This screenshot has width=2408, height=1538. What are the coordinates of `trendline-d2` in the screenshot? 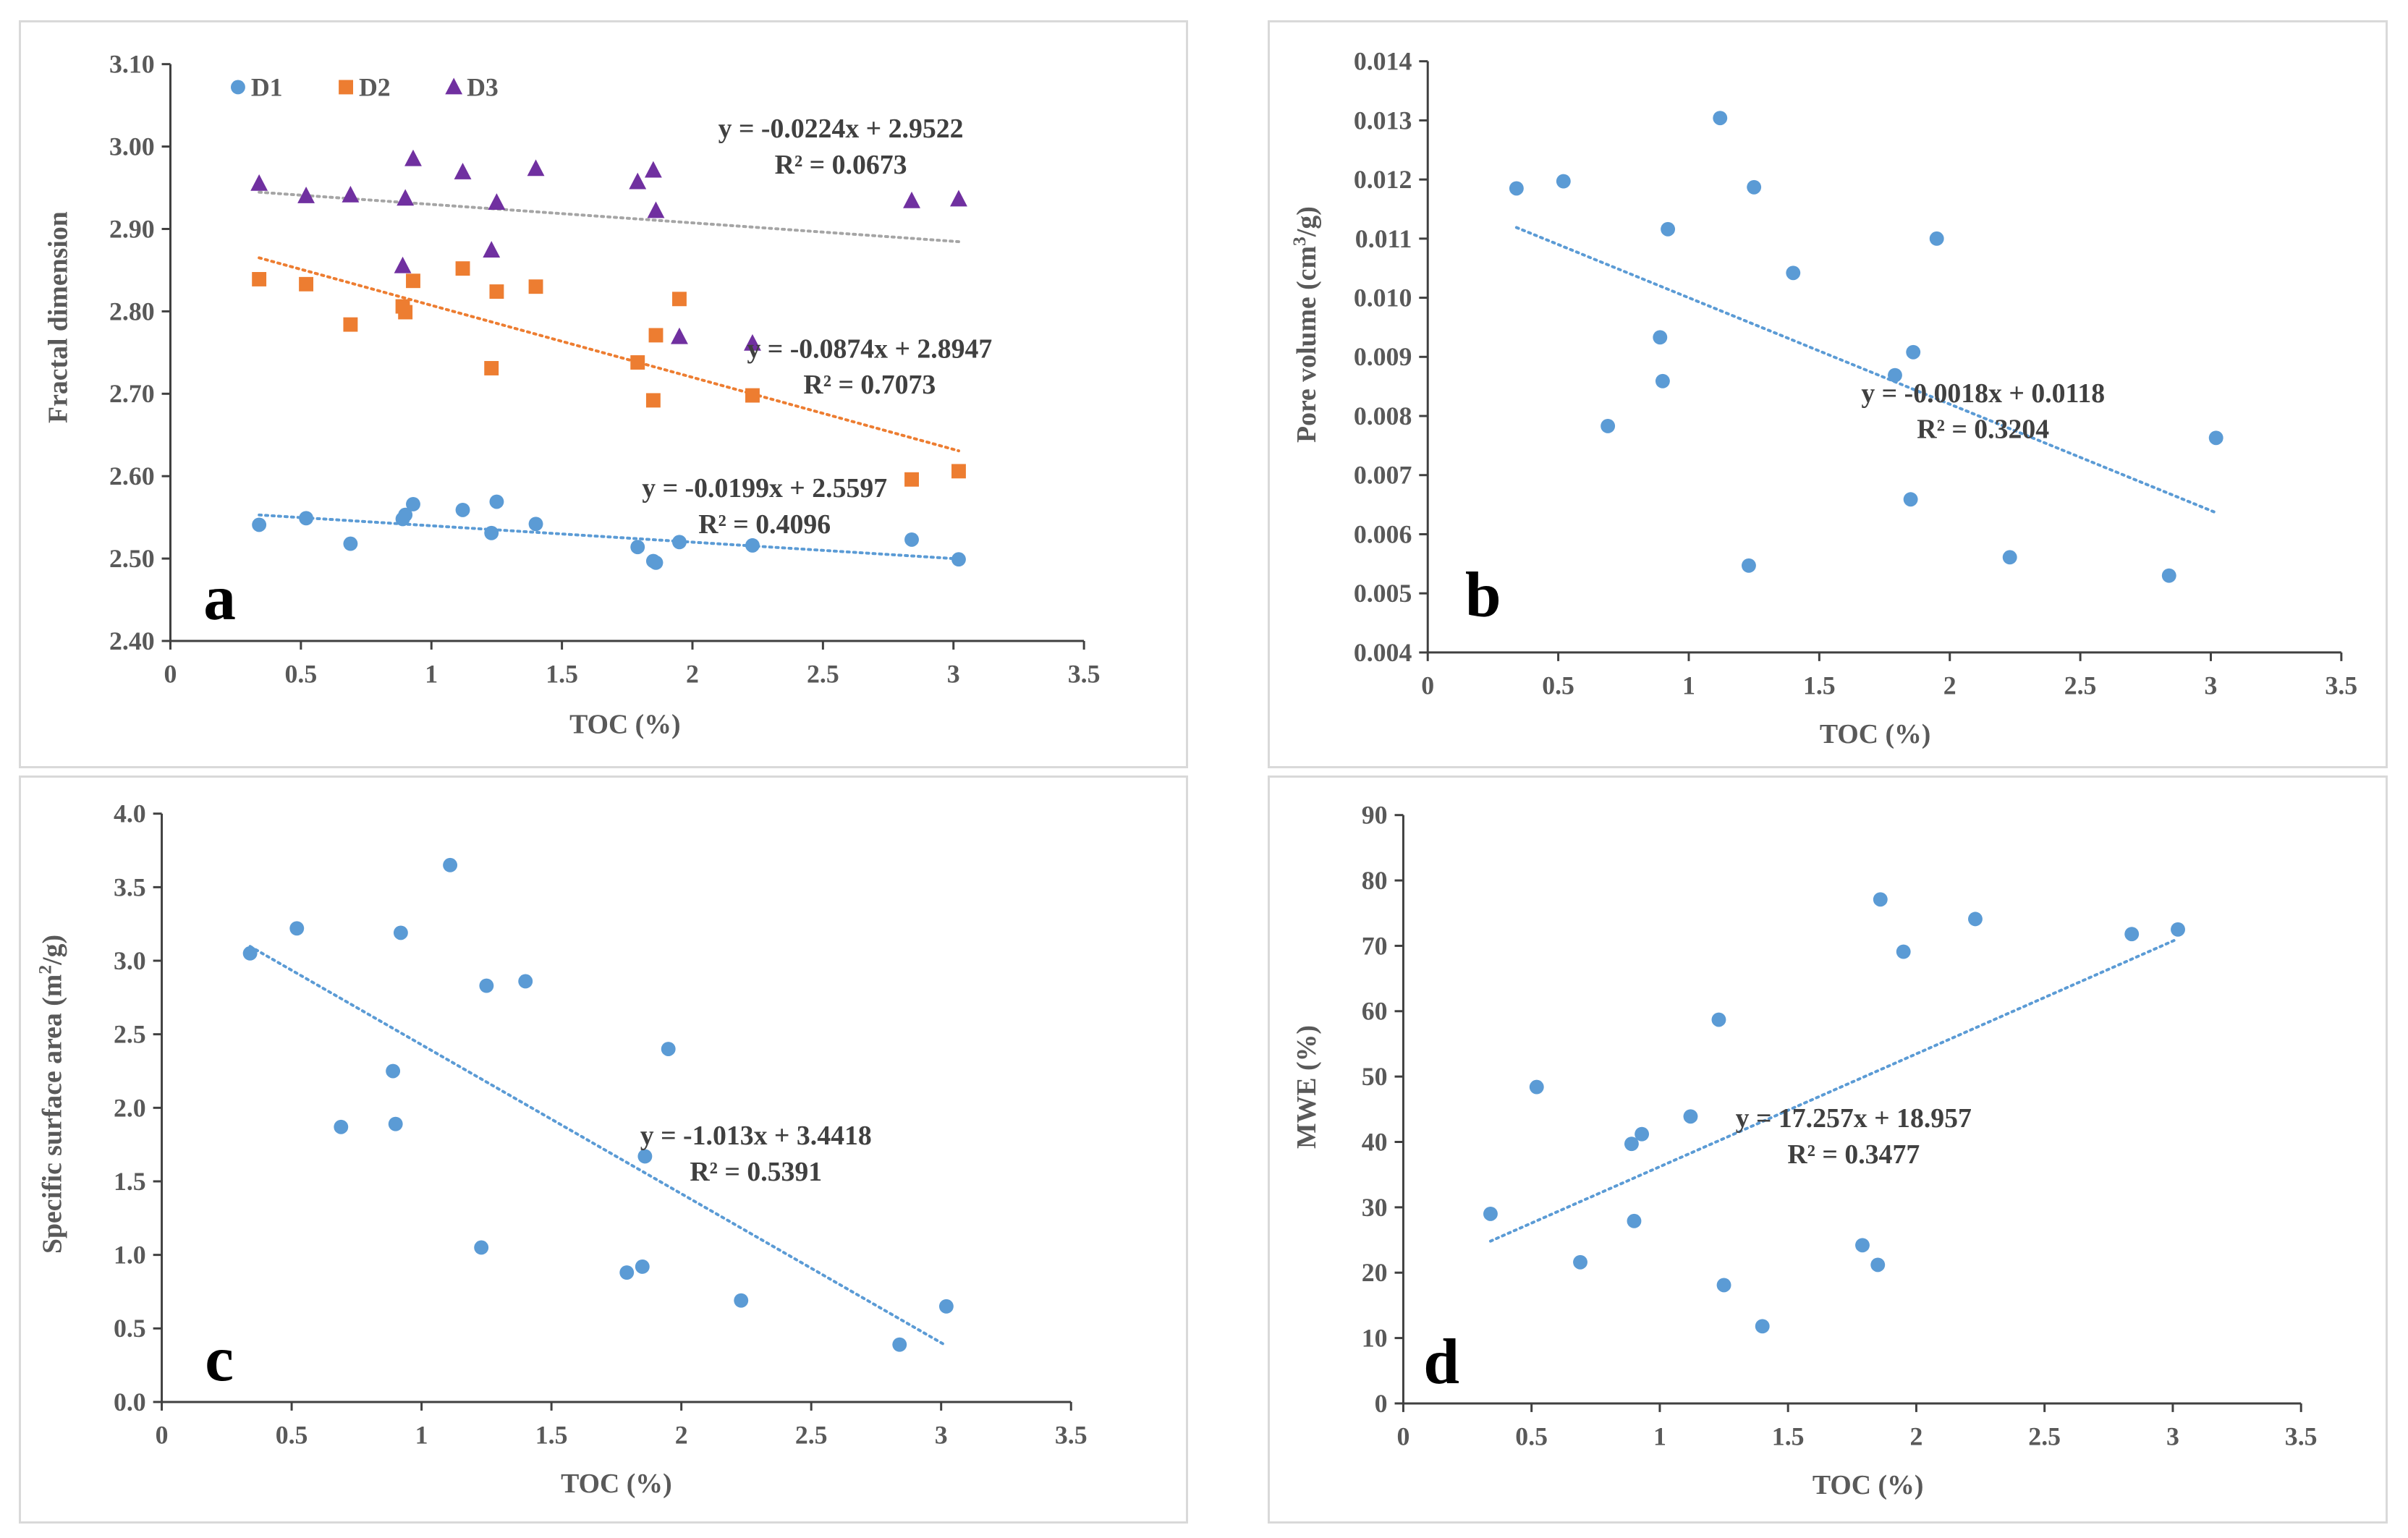 It's located at (609, 354).